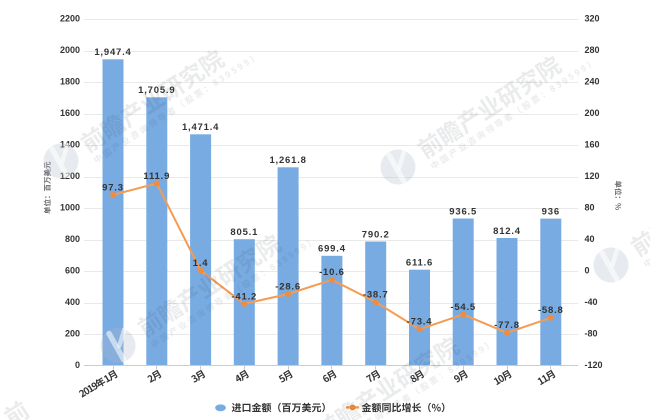 The image size is (650, 420). Describe the element at coordinates (590, 208) in the screenshot. I see `svg-text: 80` at that location.